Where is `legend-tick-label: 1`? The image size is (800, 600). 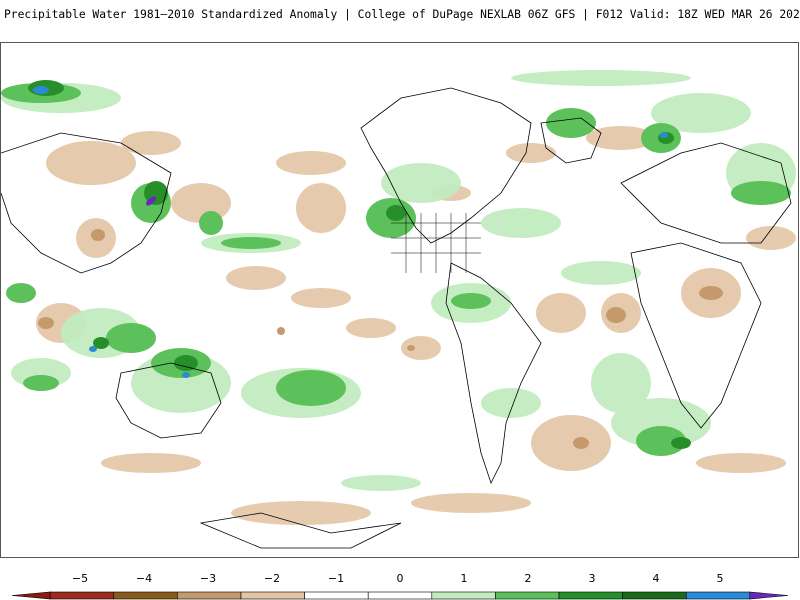
legend-tick-label: 1 is located at coordinates (464, 578).